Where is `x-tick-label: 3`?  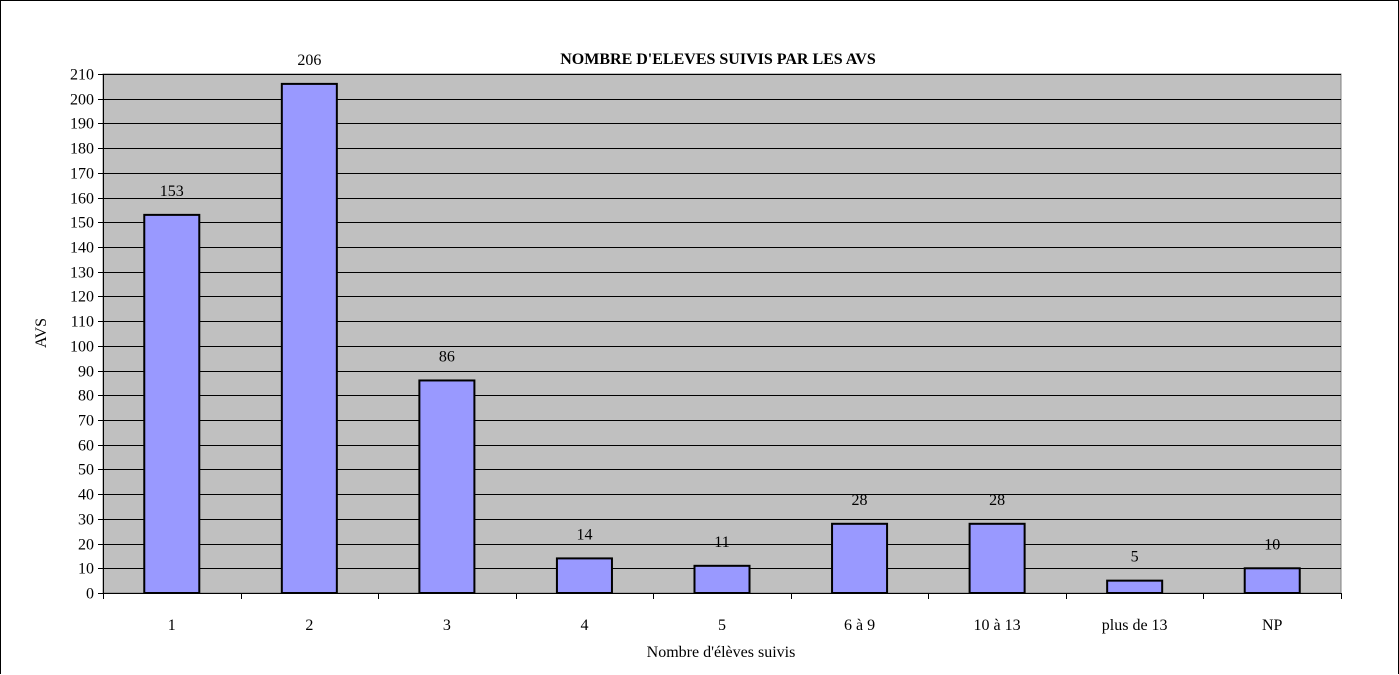
x-tick-label: 3 is located at coordinates (447, 625).